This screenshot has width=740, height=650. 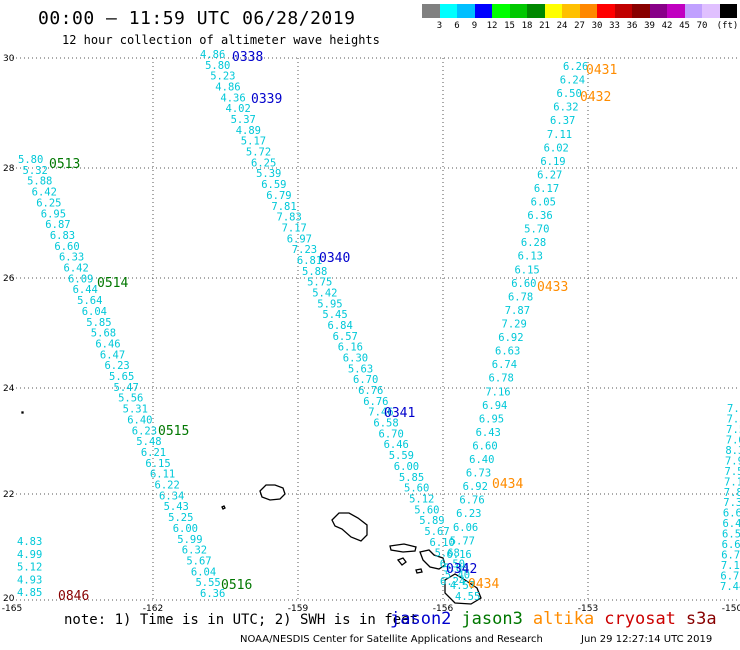 I want to click on wave-value: 7.23, so click(x=304, y=250).